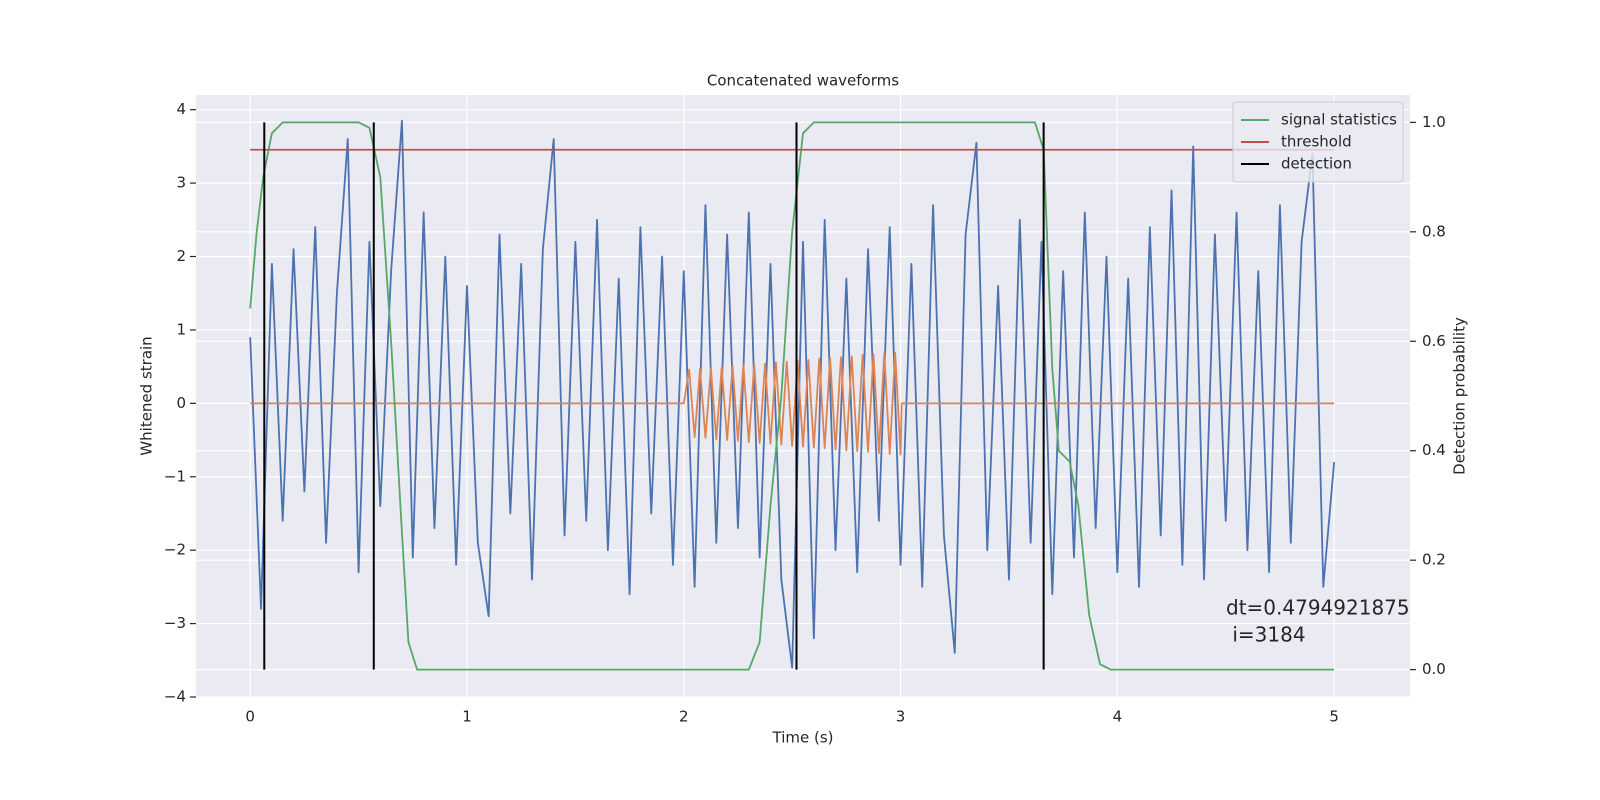  Describe the element at coordinates (803, 738) in the screenshot. I see `x-axis-label: Time (s)` at that location.